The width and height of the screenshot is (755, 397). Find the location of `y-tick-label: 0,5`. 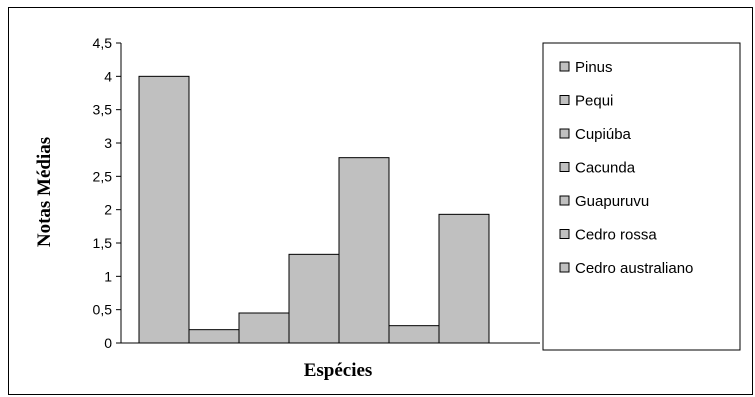

y-tick-label: 0,5 is located at coordinates (103, 310).